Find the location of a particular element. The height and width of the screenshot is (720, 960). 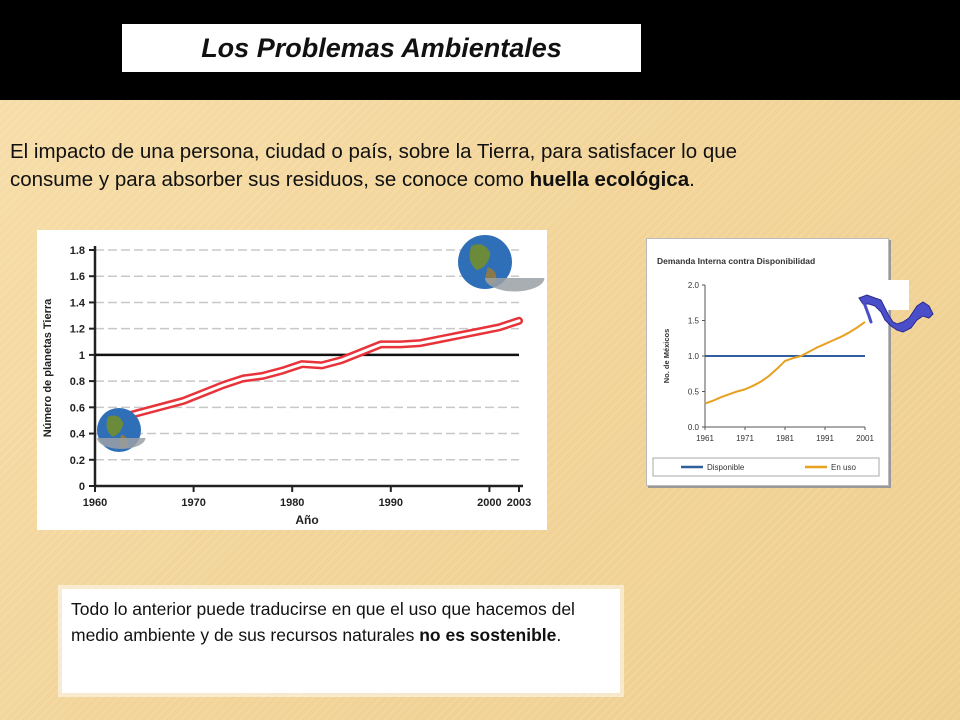

x-tick-label: 1990 is located at coordinates (391, 503).